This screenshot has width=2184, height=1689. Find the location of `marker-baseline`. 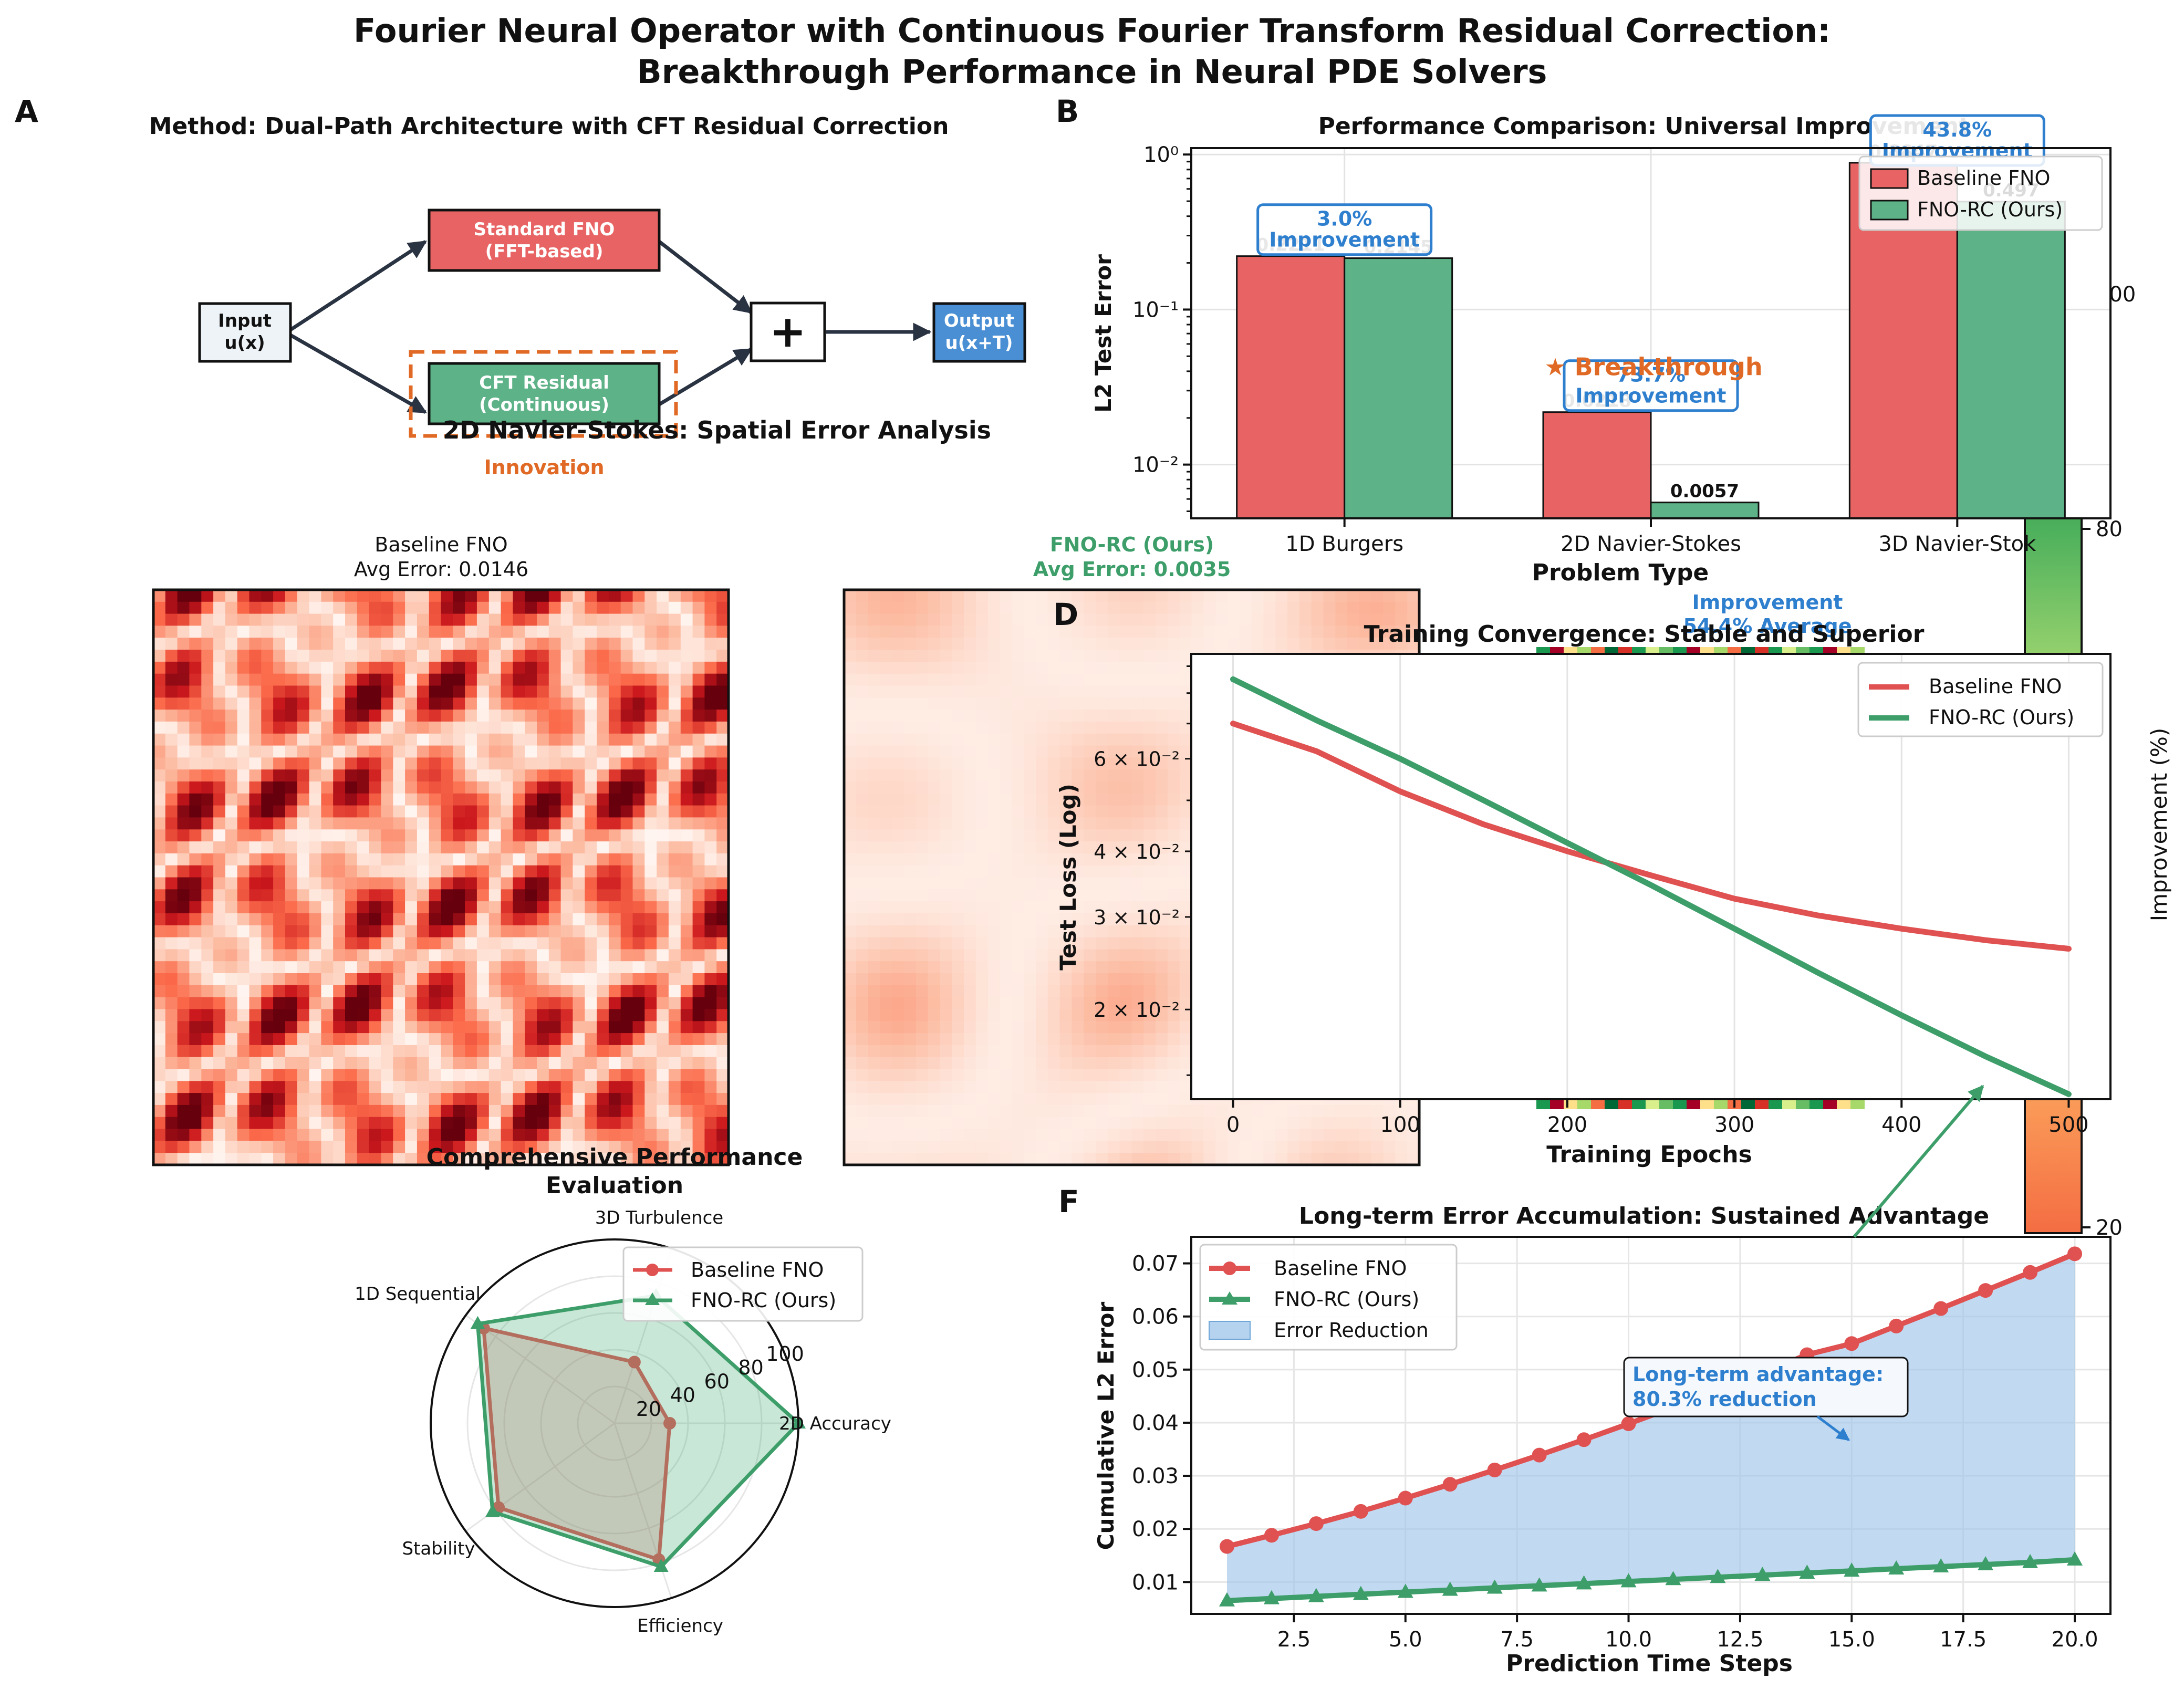

marker-baseline is located at coordinates (1450, 1484).